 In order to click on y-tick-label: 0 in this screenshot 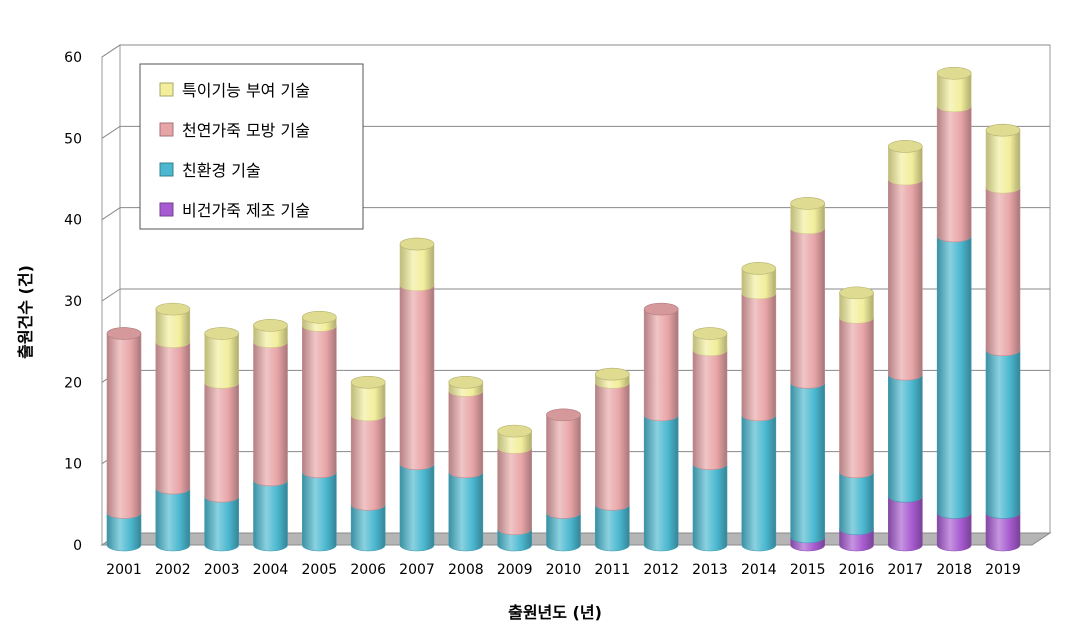, I will do `click(77, 546)`.